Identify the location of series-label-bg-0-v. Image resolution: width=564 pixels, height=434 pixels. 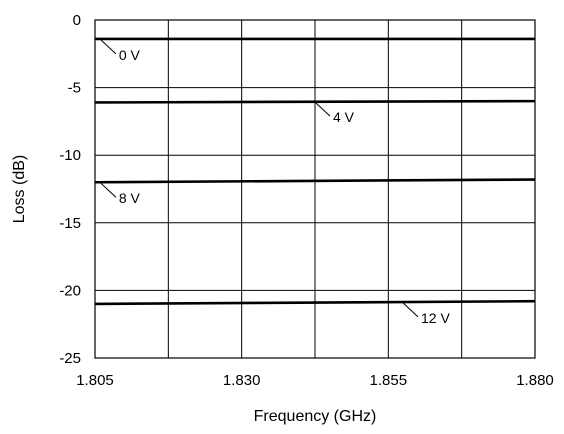
(129, 54).